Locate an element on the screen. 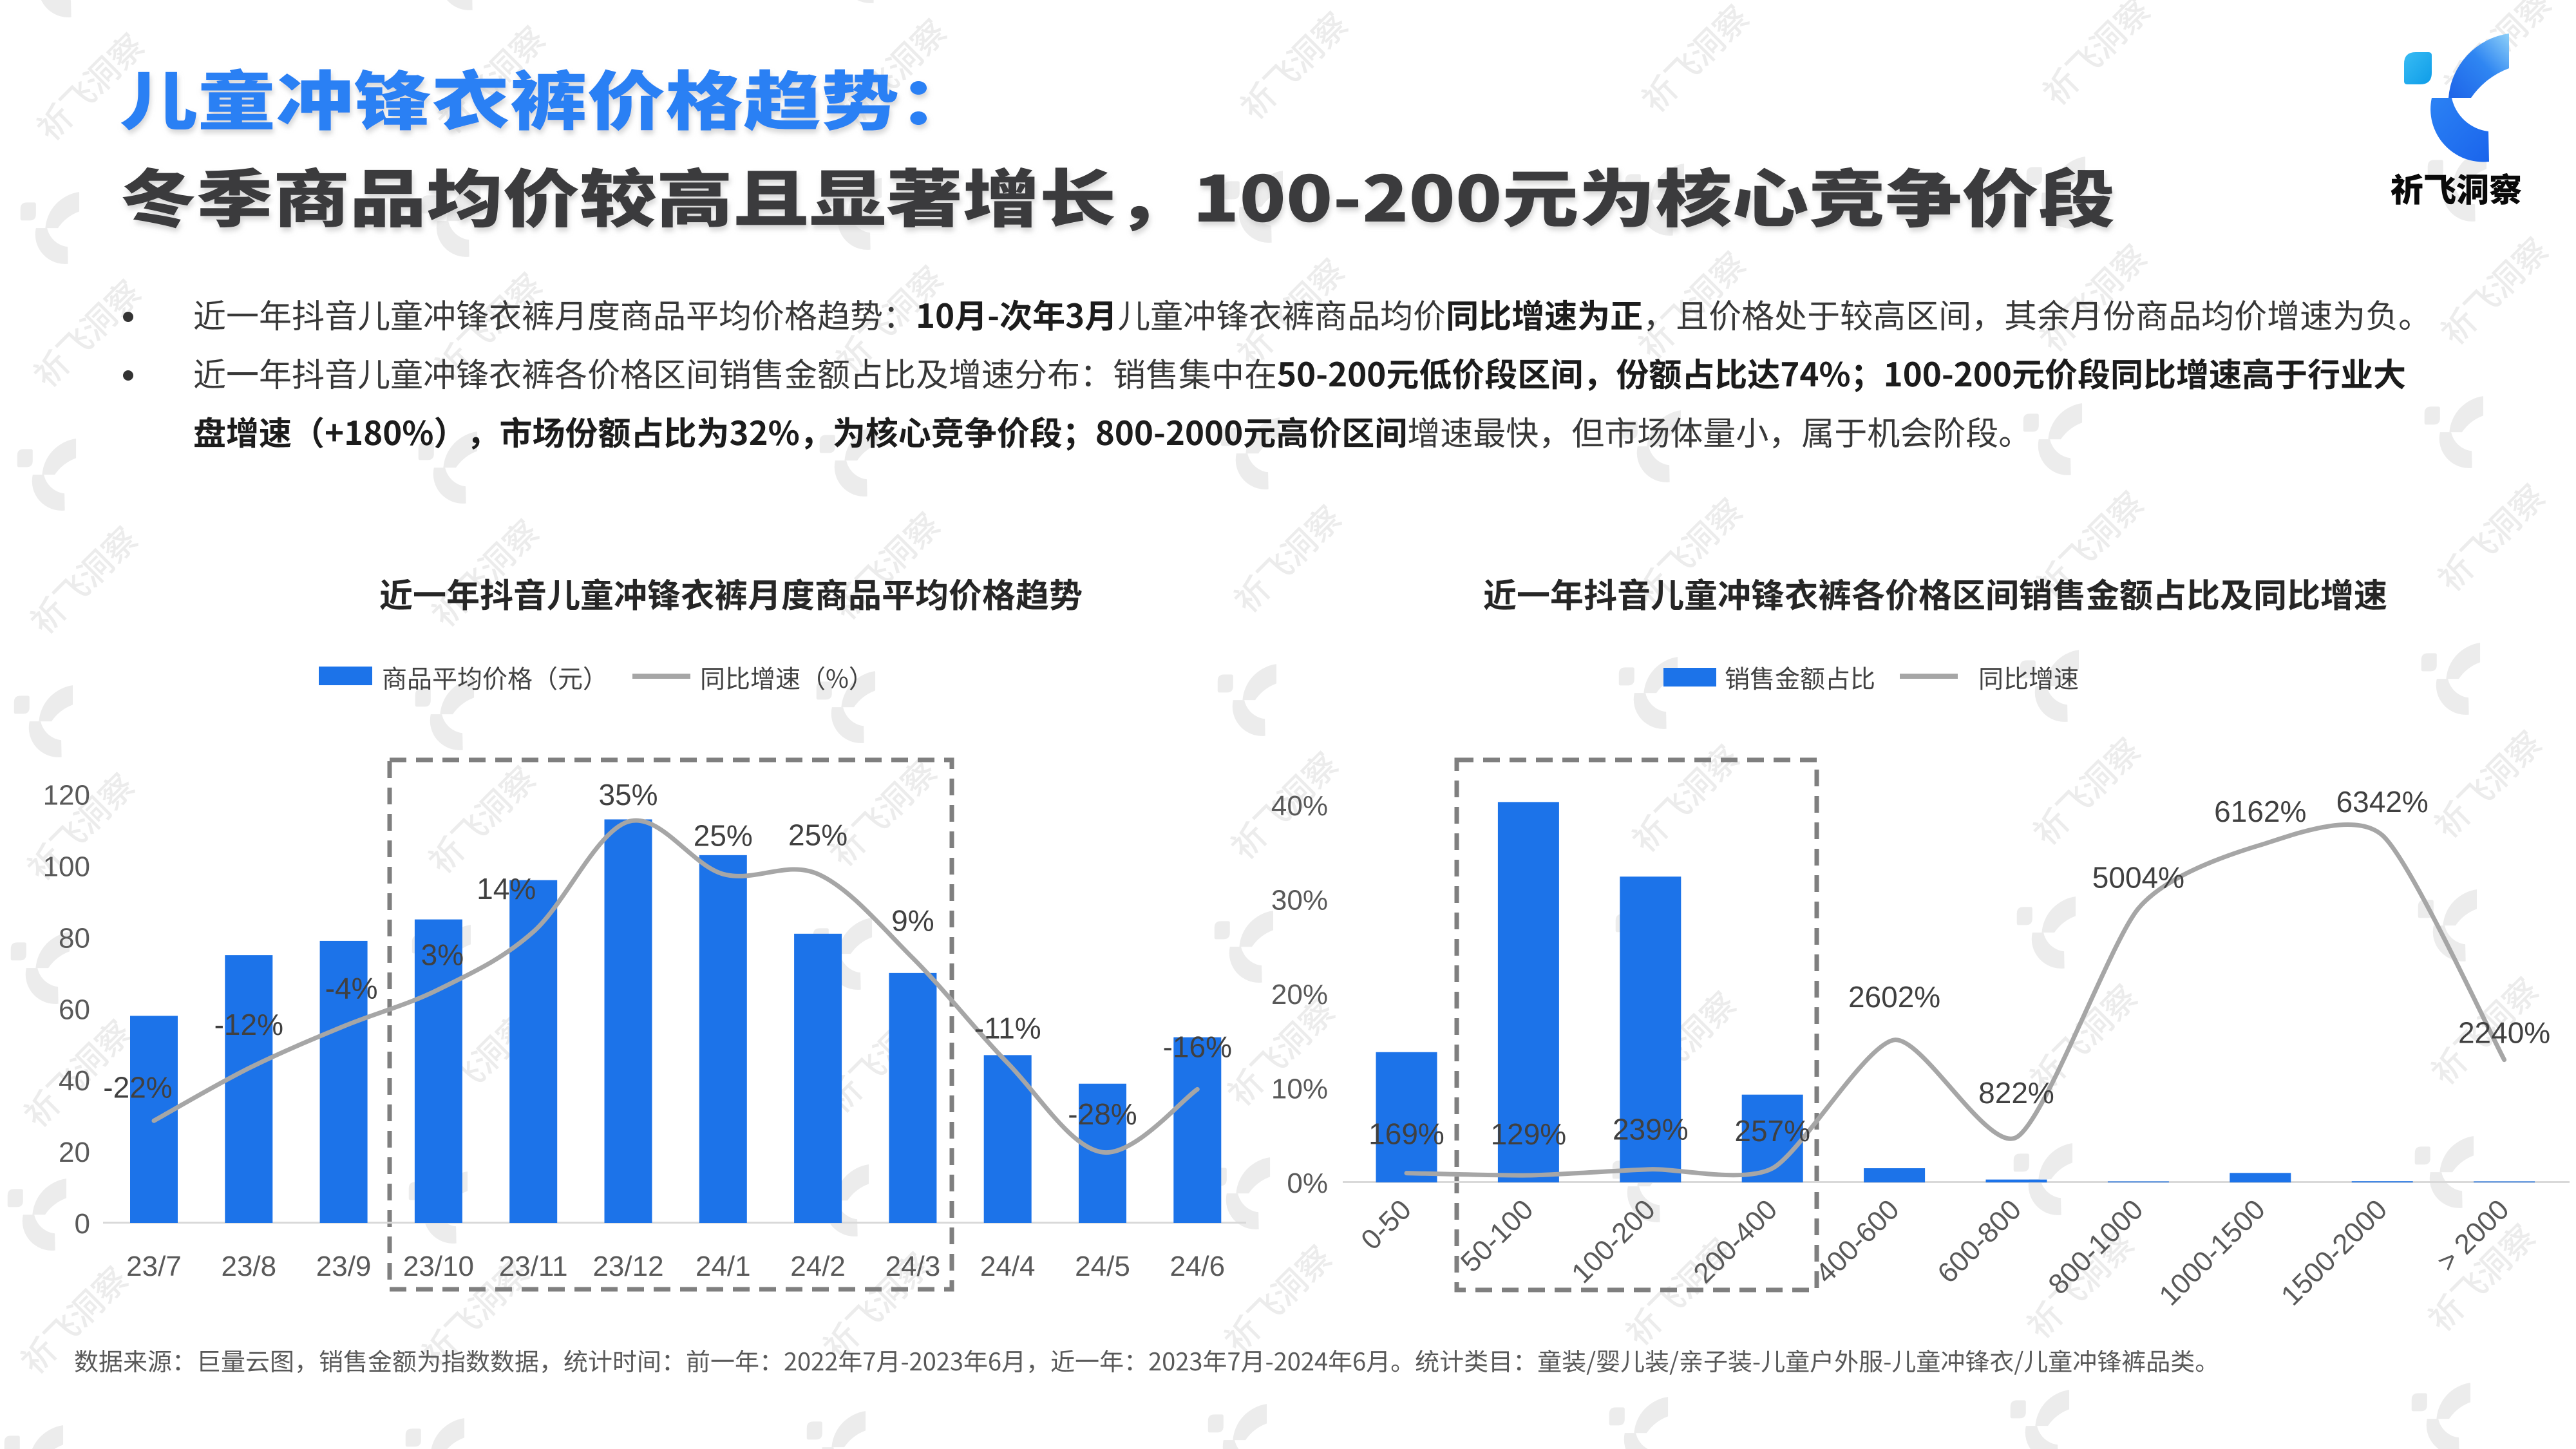 This screenshot has width=2576, height=1449. svg-text: 822% is located at coordinates (2016, 1093).